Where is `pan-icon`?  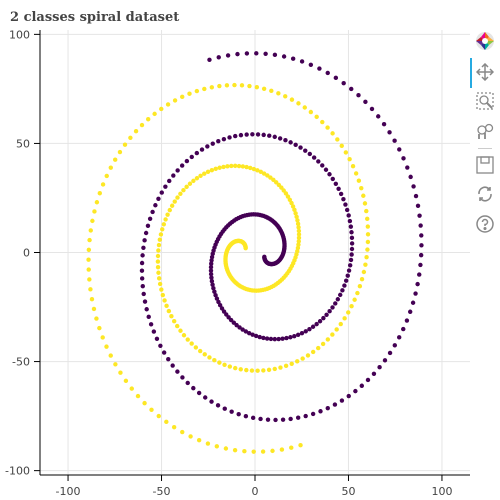 pan-icon is located at coordinates (485, 72).